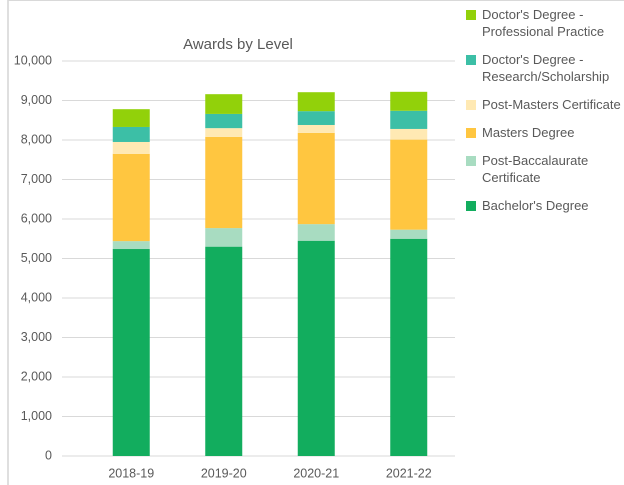 This screenshot has height=485, width=624. I want to click on legend-label: Post-Masters Certificate, so click(551, 104).